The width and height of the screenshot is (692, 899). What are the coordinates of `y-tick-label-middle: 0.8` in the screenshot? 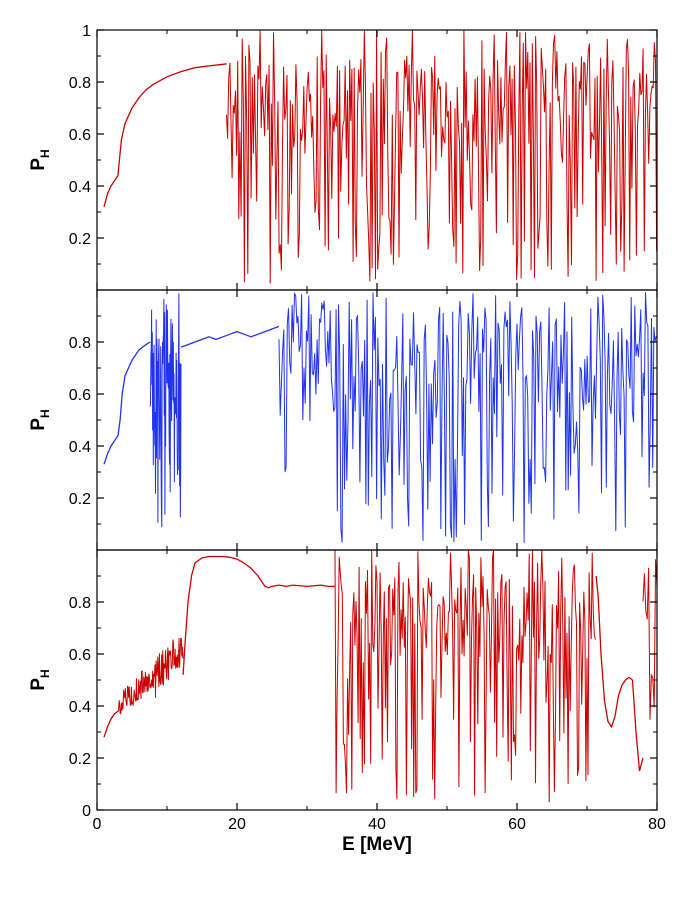 It's located at (80, 343).